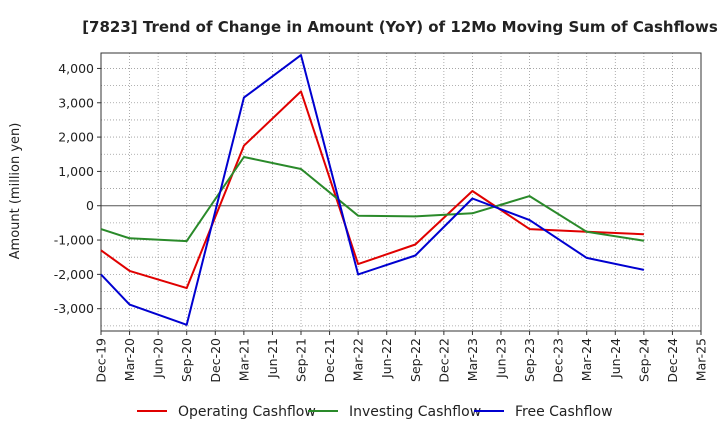  What do you see at coordinates (76, 102) in the screenshot?
I see `y-tick-label: 3,000` at bounding box center [76, 102].